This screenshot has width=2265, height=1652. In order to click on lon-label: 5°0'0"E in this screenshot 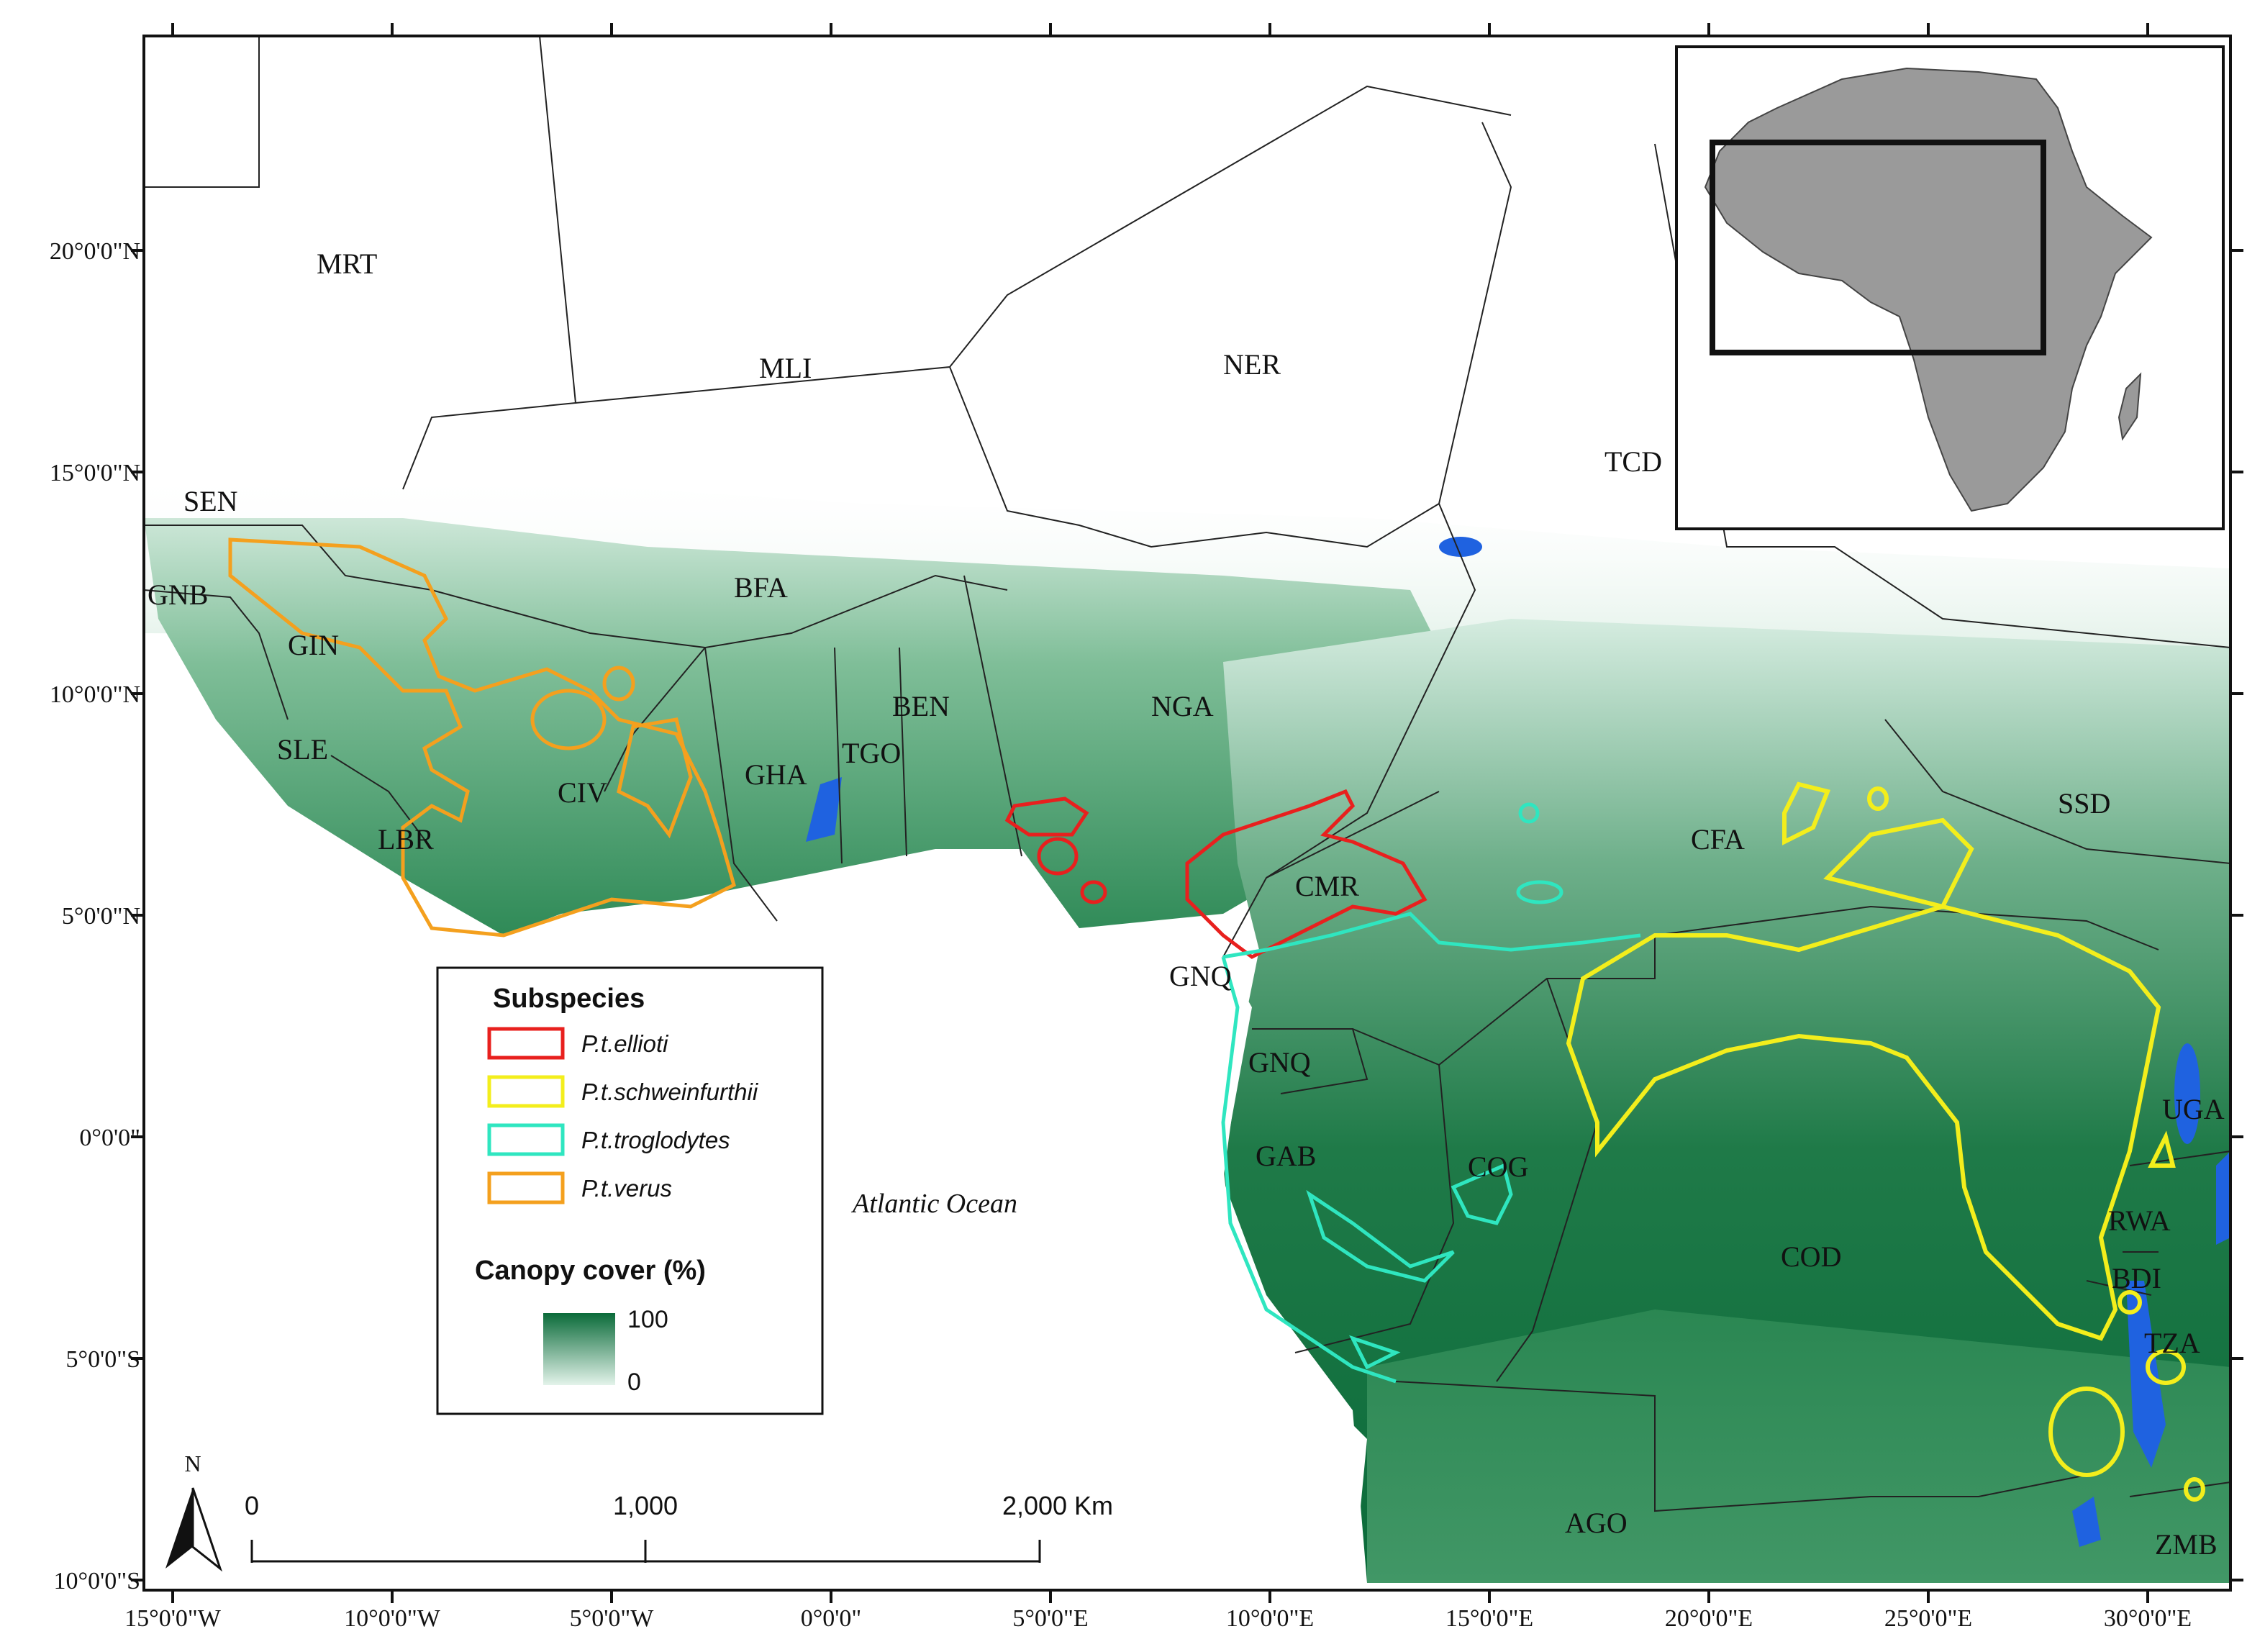, I will do `click(1050, 1618)`.